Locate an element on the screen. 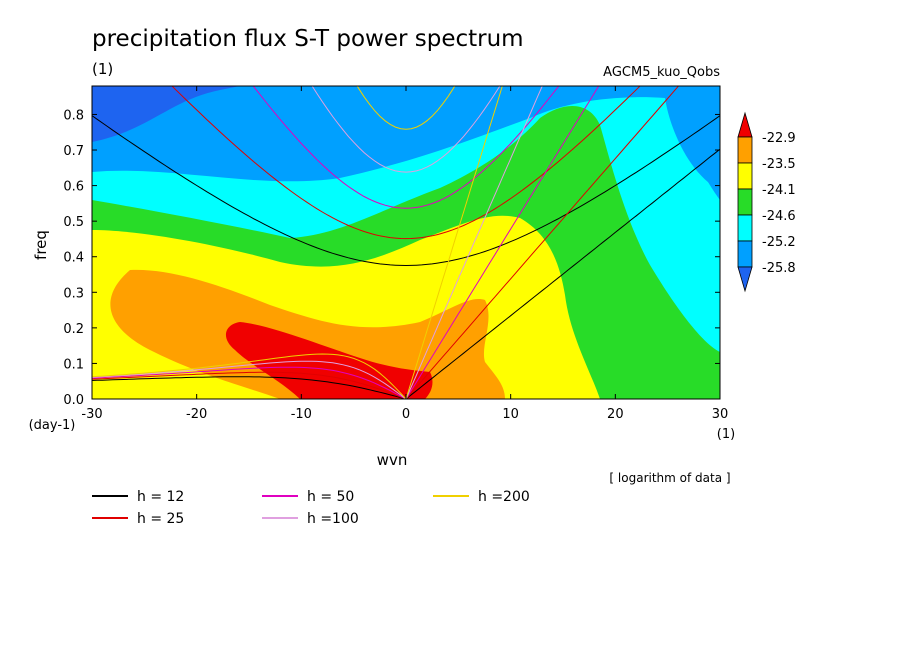 The image size is (904, 654). colorbar-label: -23.5 is located at coordinates (779, 164).